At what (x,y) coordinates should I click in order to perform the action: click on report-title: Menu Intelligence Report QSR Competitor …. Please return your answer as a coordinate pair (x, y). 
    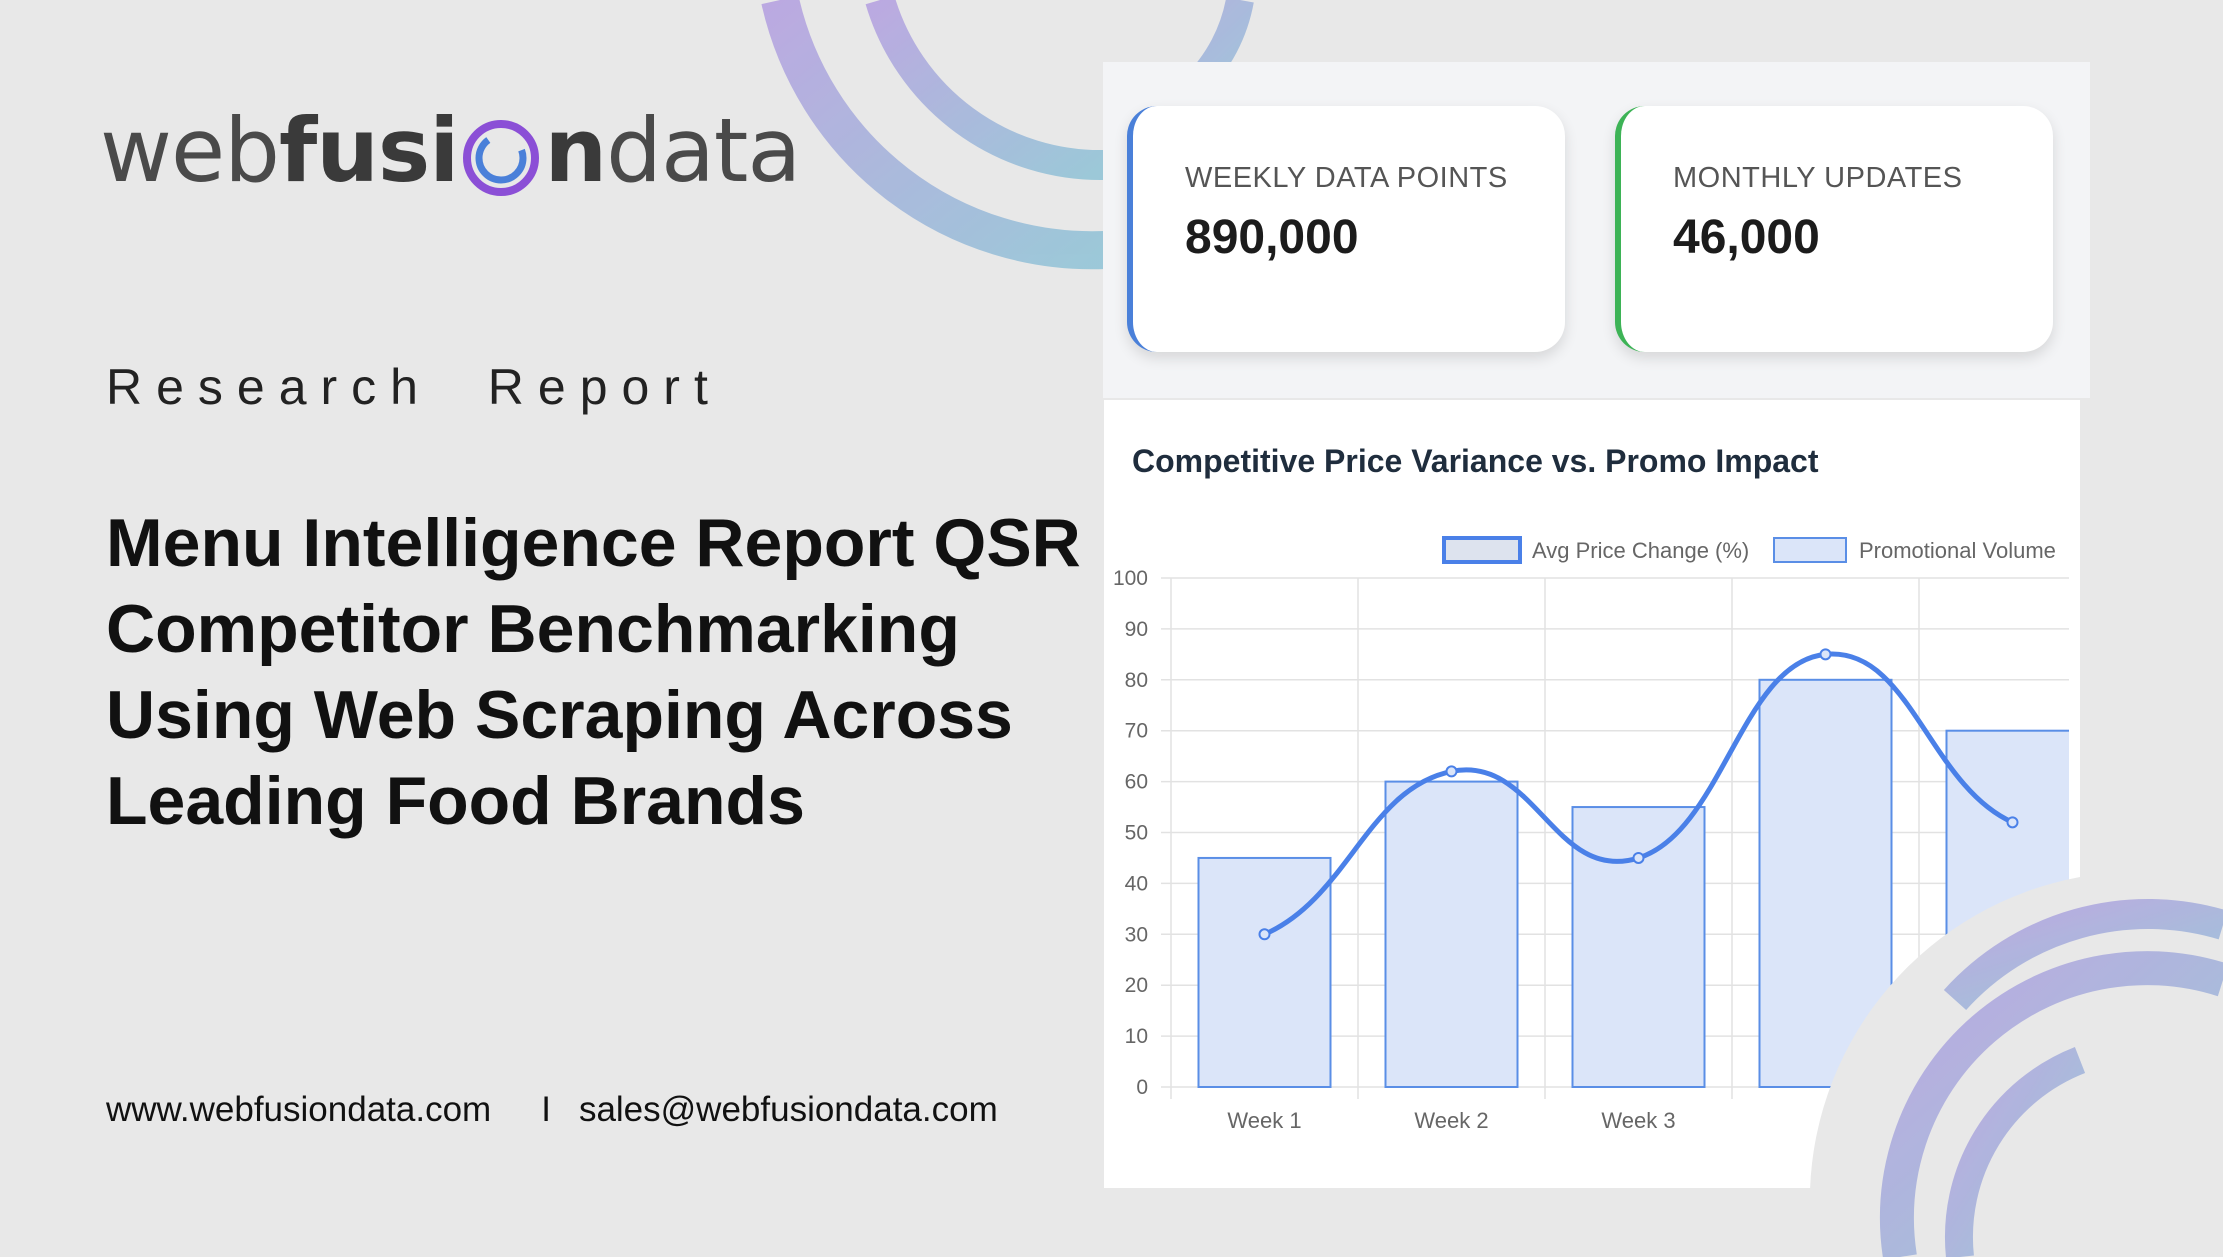
    Looking at the image, I should click on (593, 672).